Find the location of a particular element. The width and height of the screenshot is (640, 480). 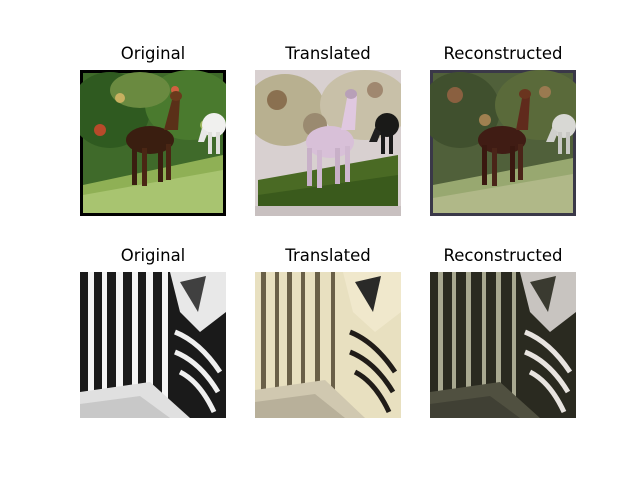

horse-reconstructed-image is located at coordinates (503, 143).